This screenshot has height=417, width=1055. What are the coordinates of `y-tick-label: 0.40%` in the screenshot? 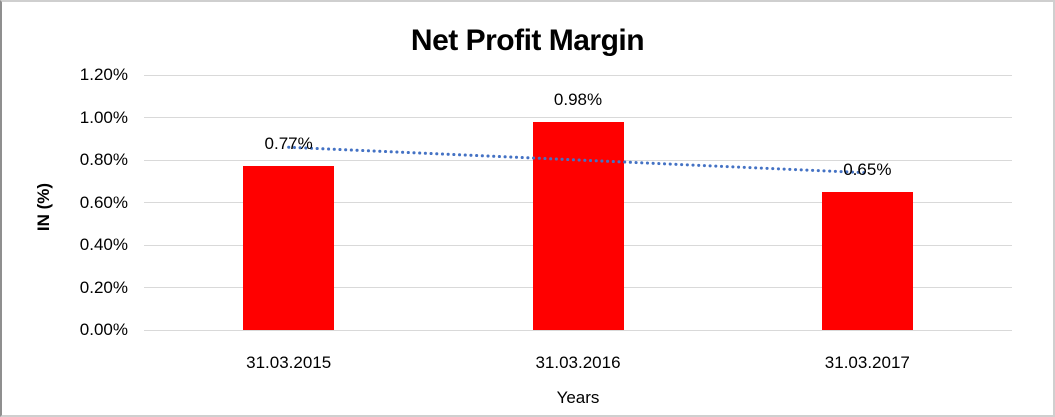 It's located at (103, 244).